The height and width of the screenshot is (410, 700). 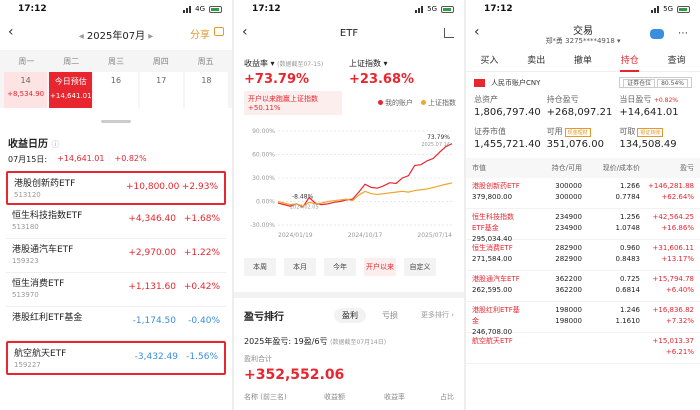 What do you see at coordinates (492, 332) in the screenshot?
I see `position-market-value: 246,708.00` at bounding box center [492, 332].